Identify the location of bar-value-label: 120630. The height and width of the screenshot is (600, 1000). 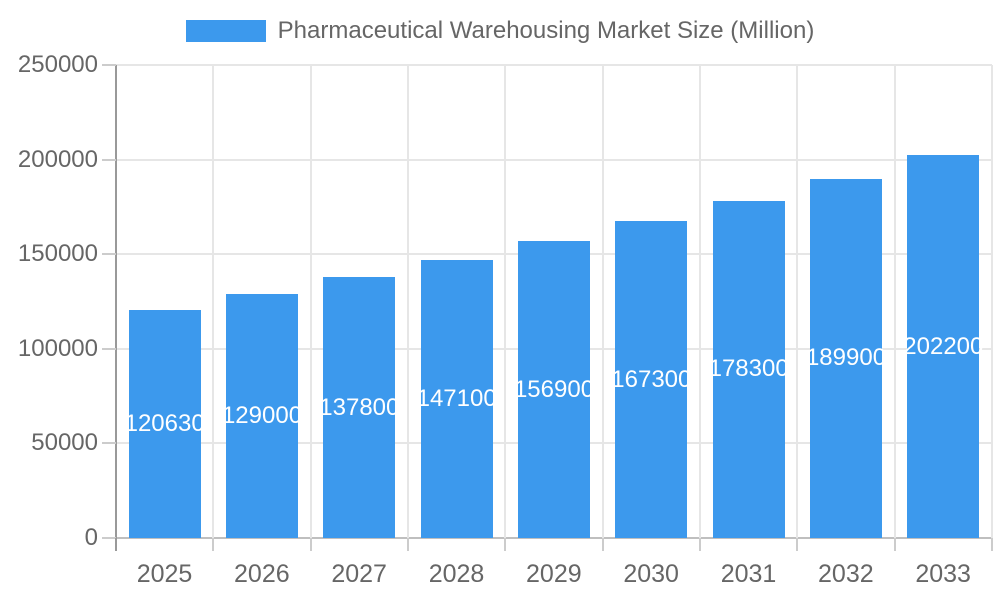
(164, 423).